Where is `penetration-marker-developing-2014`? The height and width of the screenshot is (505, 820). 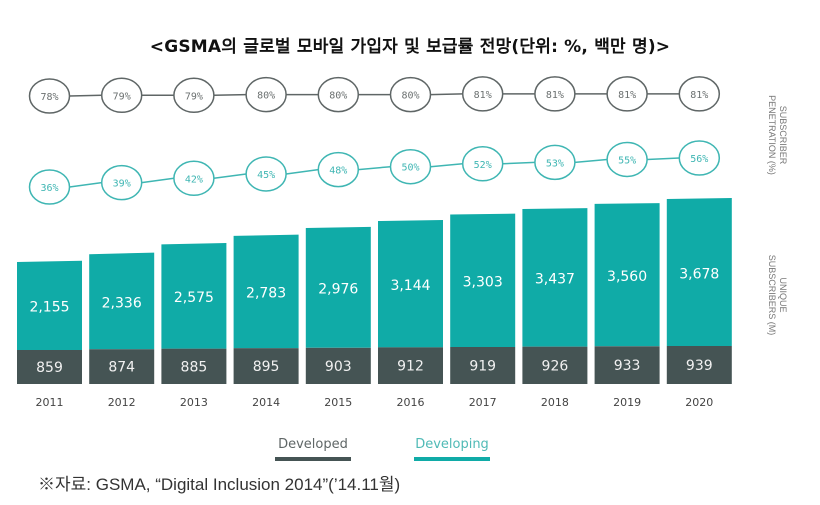
penetration-marker-developing-2014 is located at coordinates (266, 174).